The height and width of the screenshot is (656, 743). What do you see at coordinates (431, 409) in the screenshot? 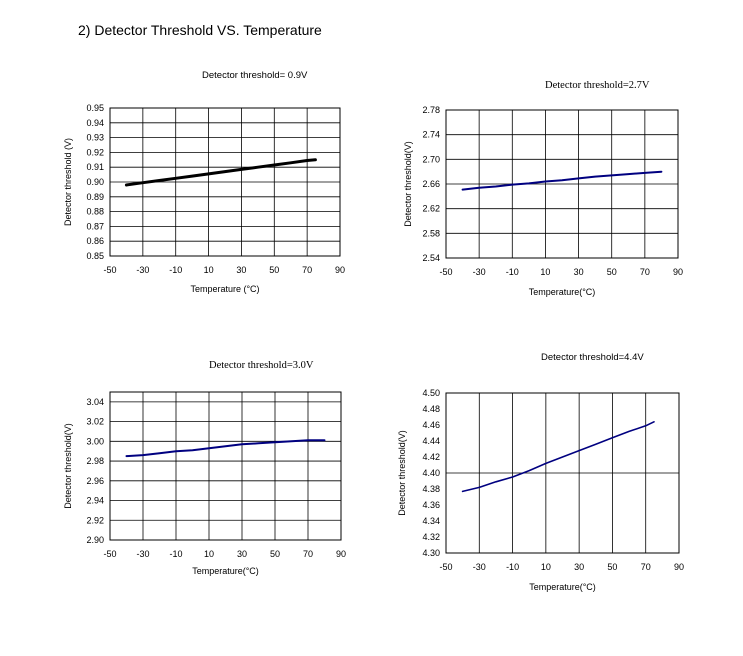
I see `y-tick-label: 4.48` at bounding box center [431, 409].